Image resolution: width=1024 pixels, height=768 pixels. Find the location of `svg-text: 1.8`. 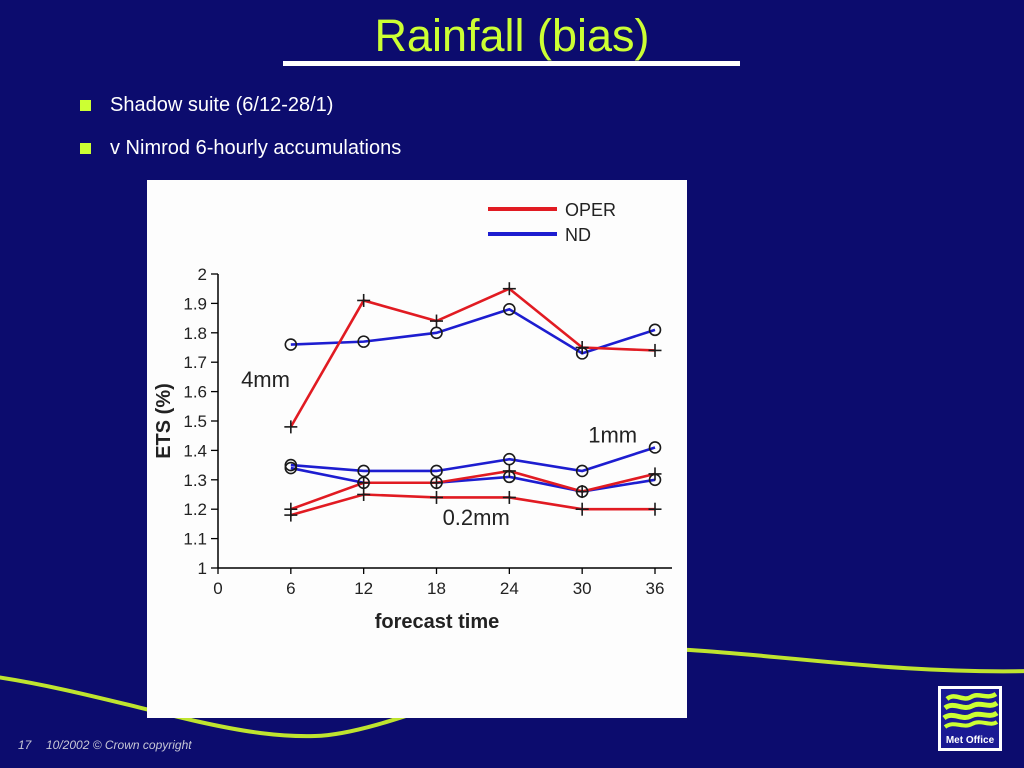

svg-text: 1.8 is located at coordinates (195, 333).